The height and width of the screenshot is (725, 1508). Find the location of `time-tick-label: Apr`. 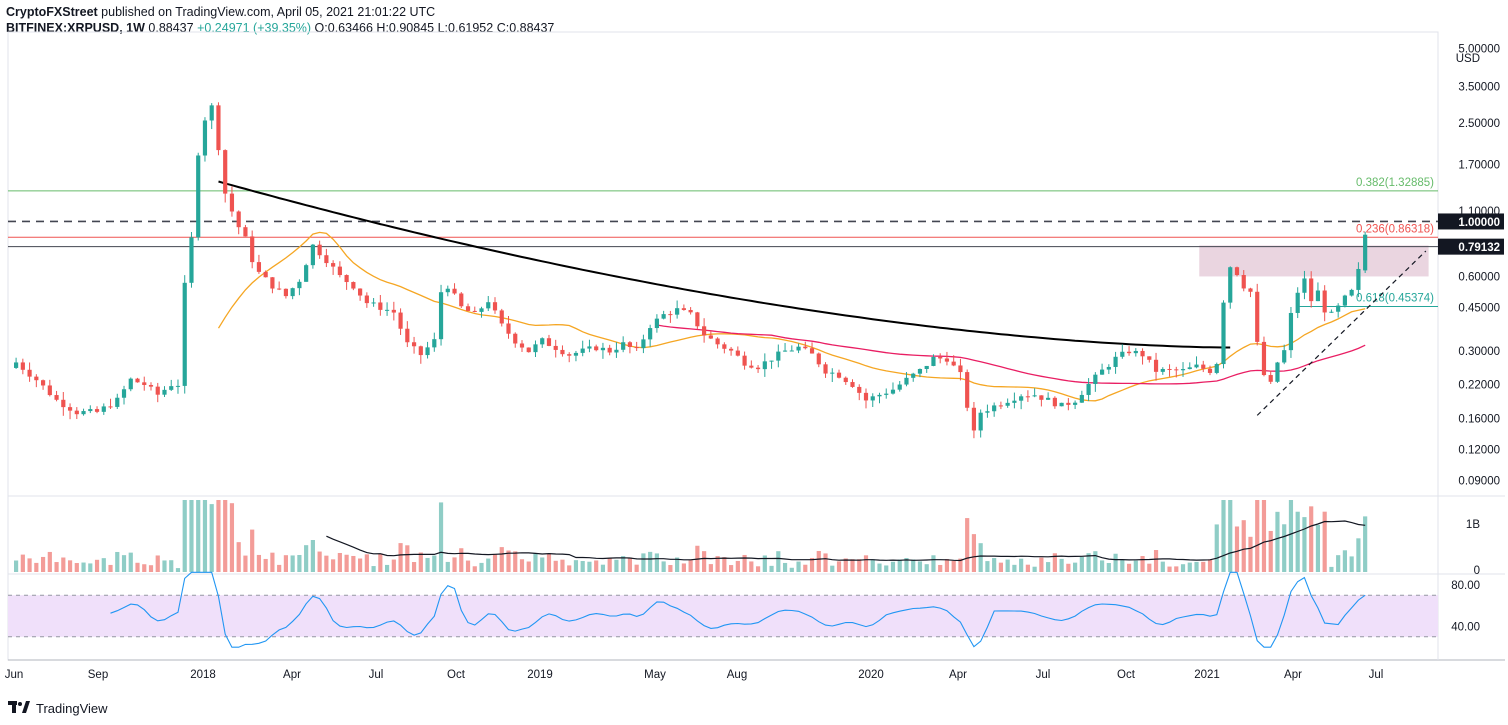

time-tick-label: Apr is located at coordinates (958, 675).